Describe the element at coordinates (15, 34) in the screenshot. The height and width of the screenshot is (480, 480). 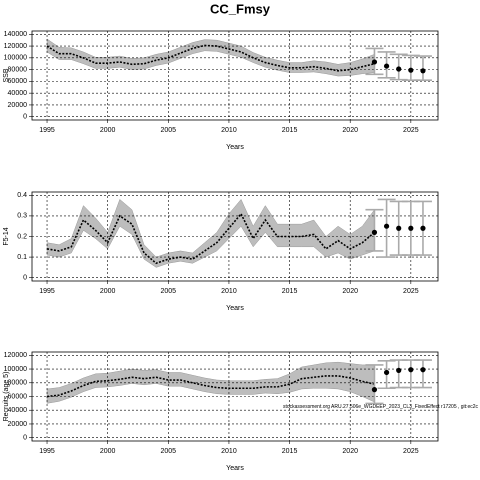
I see `y-tick-label: 140000` at that location.